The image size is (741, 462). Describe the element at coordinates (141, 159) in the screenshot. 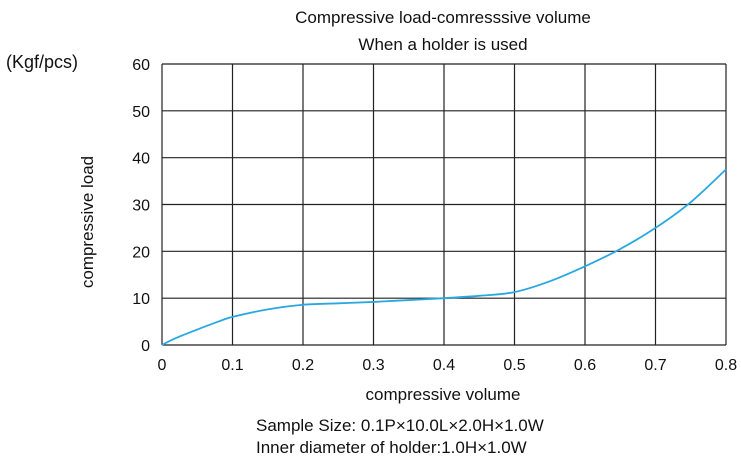

I see `y-tick-label-4: 40` at that location.